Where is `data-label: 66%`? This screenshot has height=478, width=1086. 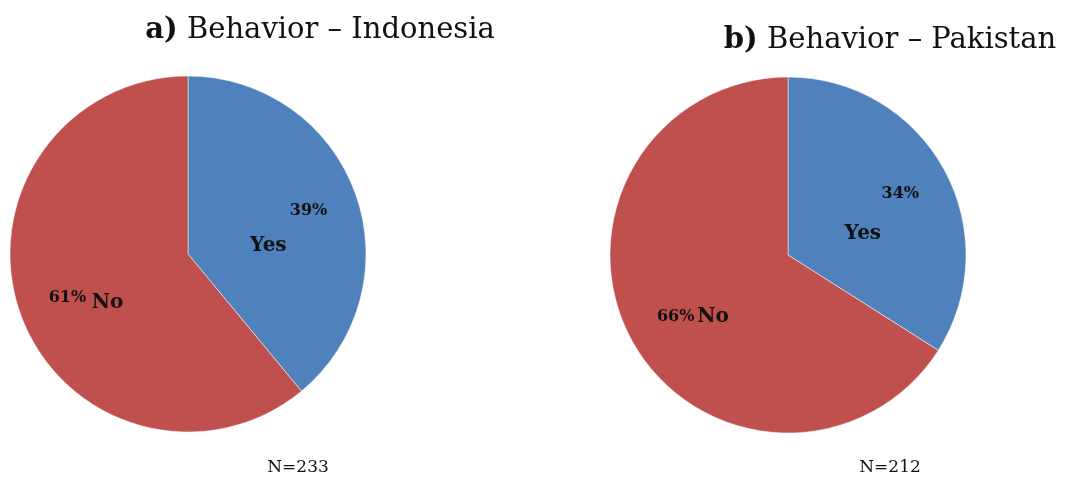 data-label: 66% is located at coordinates (675, 316).